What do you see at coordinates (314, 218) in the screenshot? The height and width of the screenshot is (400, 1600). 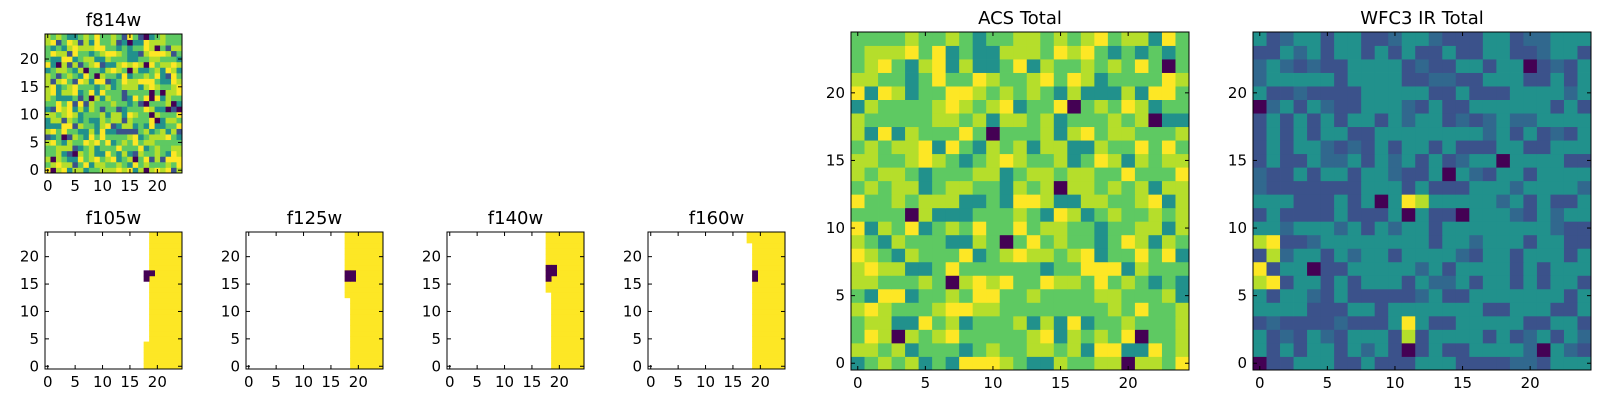 I see `chart-title: f125w` at bounding box center [314, 218].